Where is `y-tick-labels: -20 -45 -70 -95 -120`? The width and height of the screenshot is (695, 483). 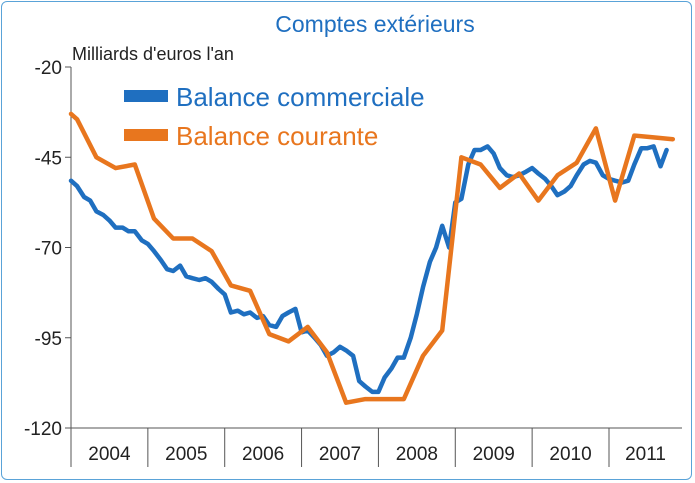
y-tick-labels: -20 -45 -70 -95 -120 is located at coordinates (47, 249).